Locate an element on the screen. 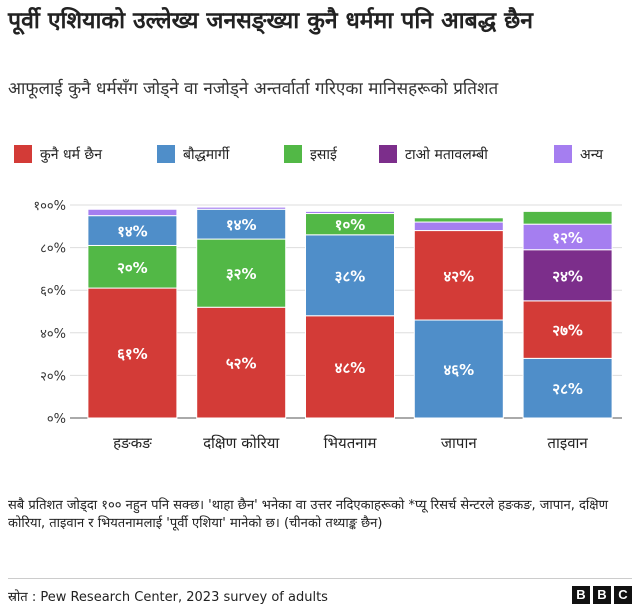 Image resolution: width=640 pixels, height=611 pixels. data-label: ४२% is located at coordinates (458, 276).